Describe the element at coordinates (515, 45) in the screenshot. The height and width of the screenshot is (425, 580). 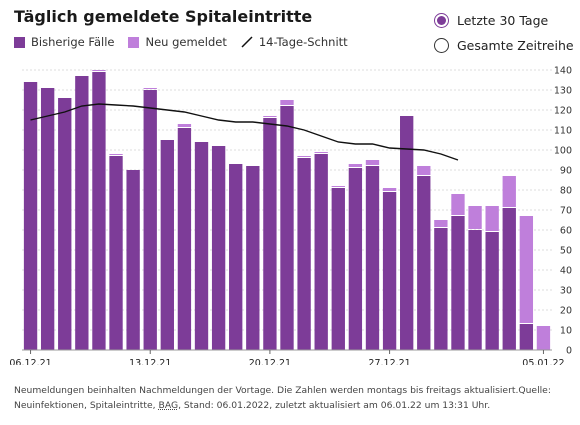
I see `radio-label-full-series: Gesamte Zeitreihe` at that location.